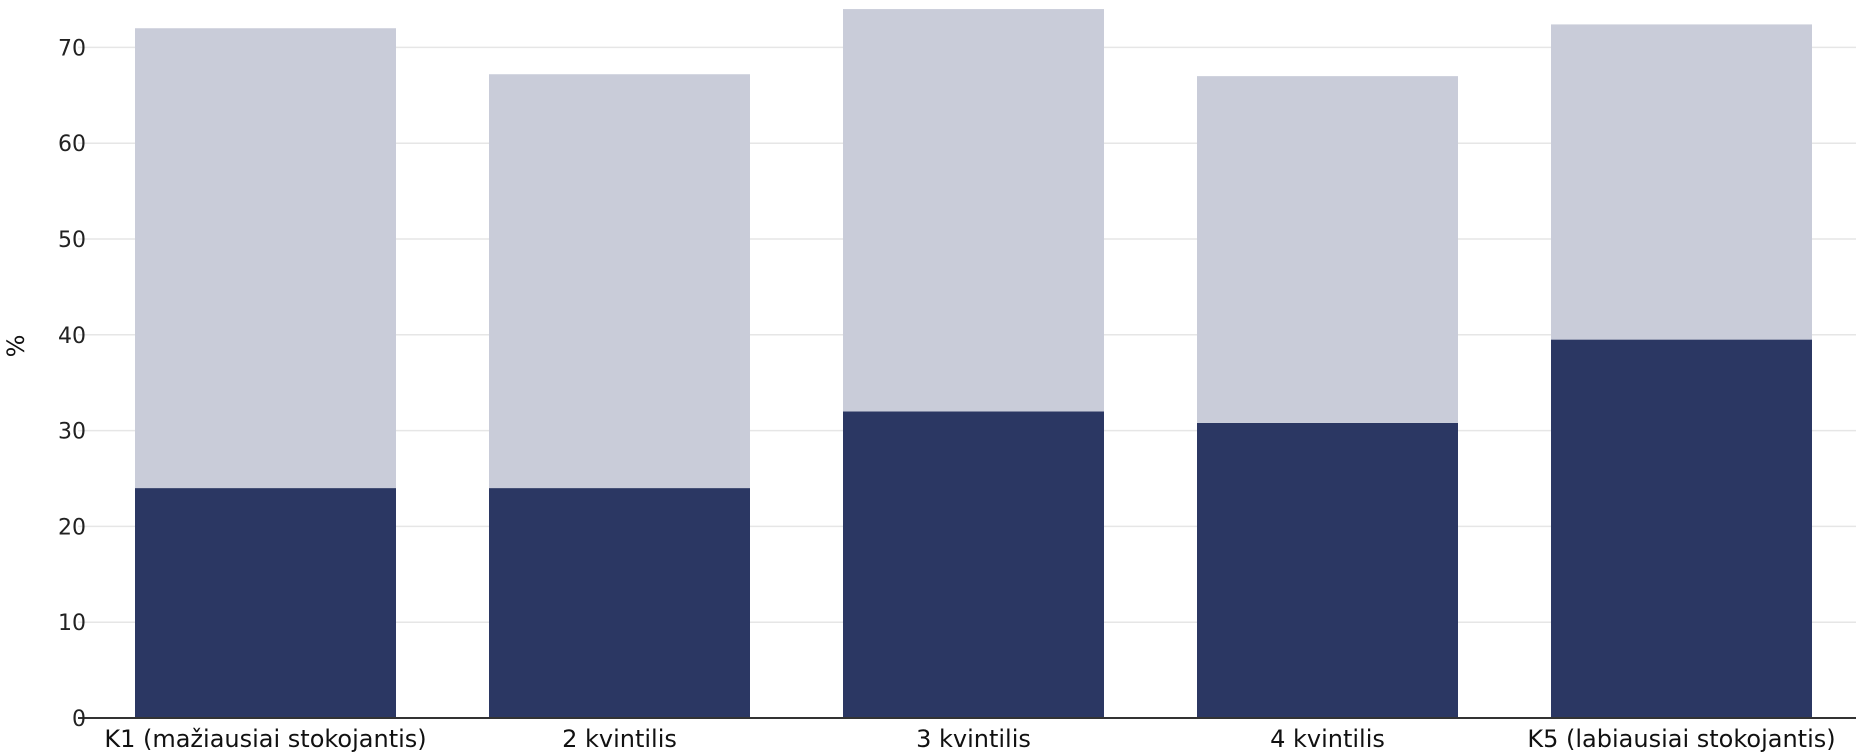 The image size is (1856, 753). What do you see at coordinates (72, 384) in the screenshot?
I see `y-axis-ticks: 0 10 20 30 40 50 60 70` at bounding box center [72, 384].